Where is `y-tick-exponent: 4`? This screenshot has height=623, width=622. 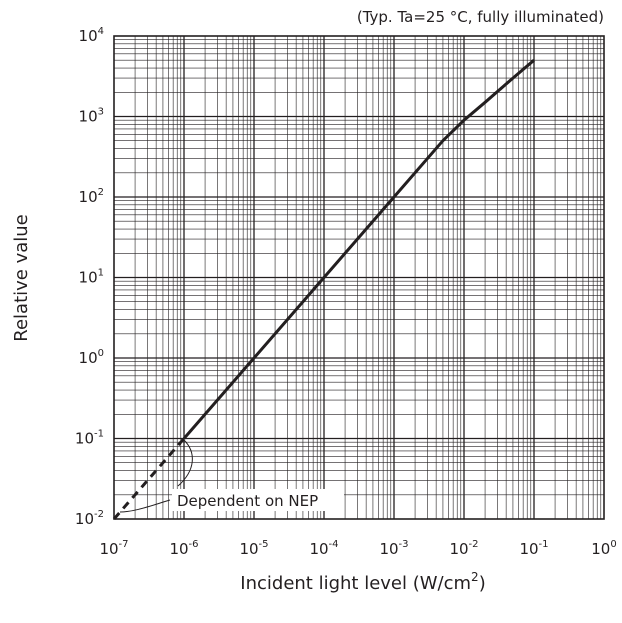
y-tick-exponent: 4 is located at coordinates (101, 31).